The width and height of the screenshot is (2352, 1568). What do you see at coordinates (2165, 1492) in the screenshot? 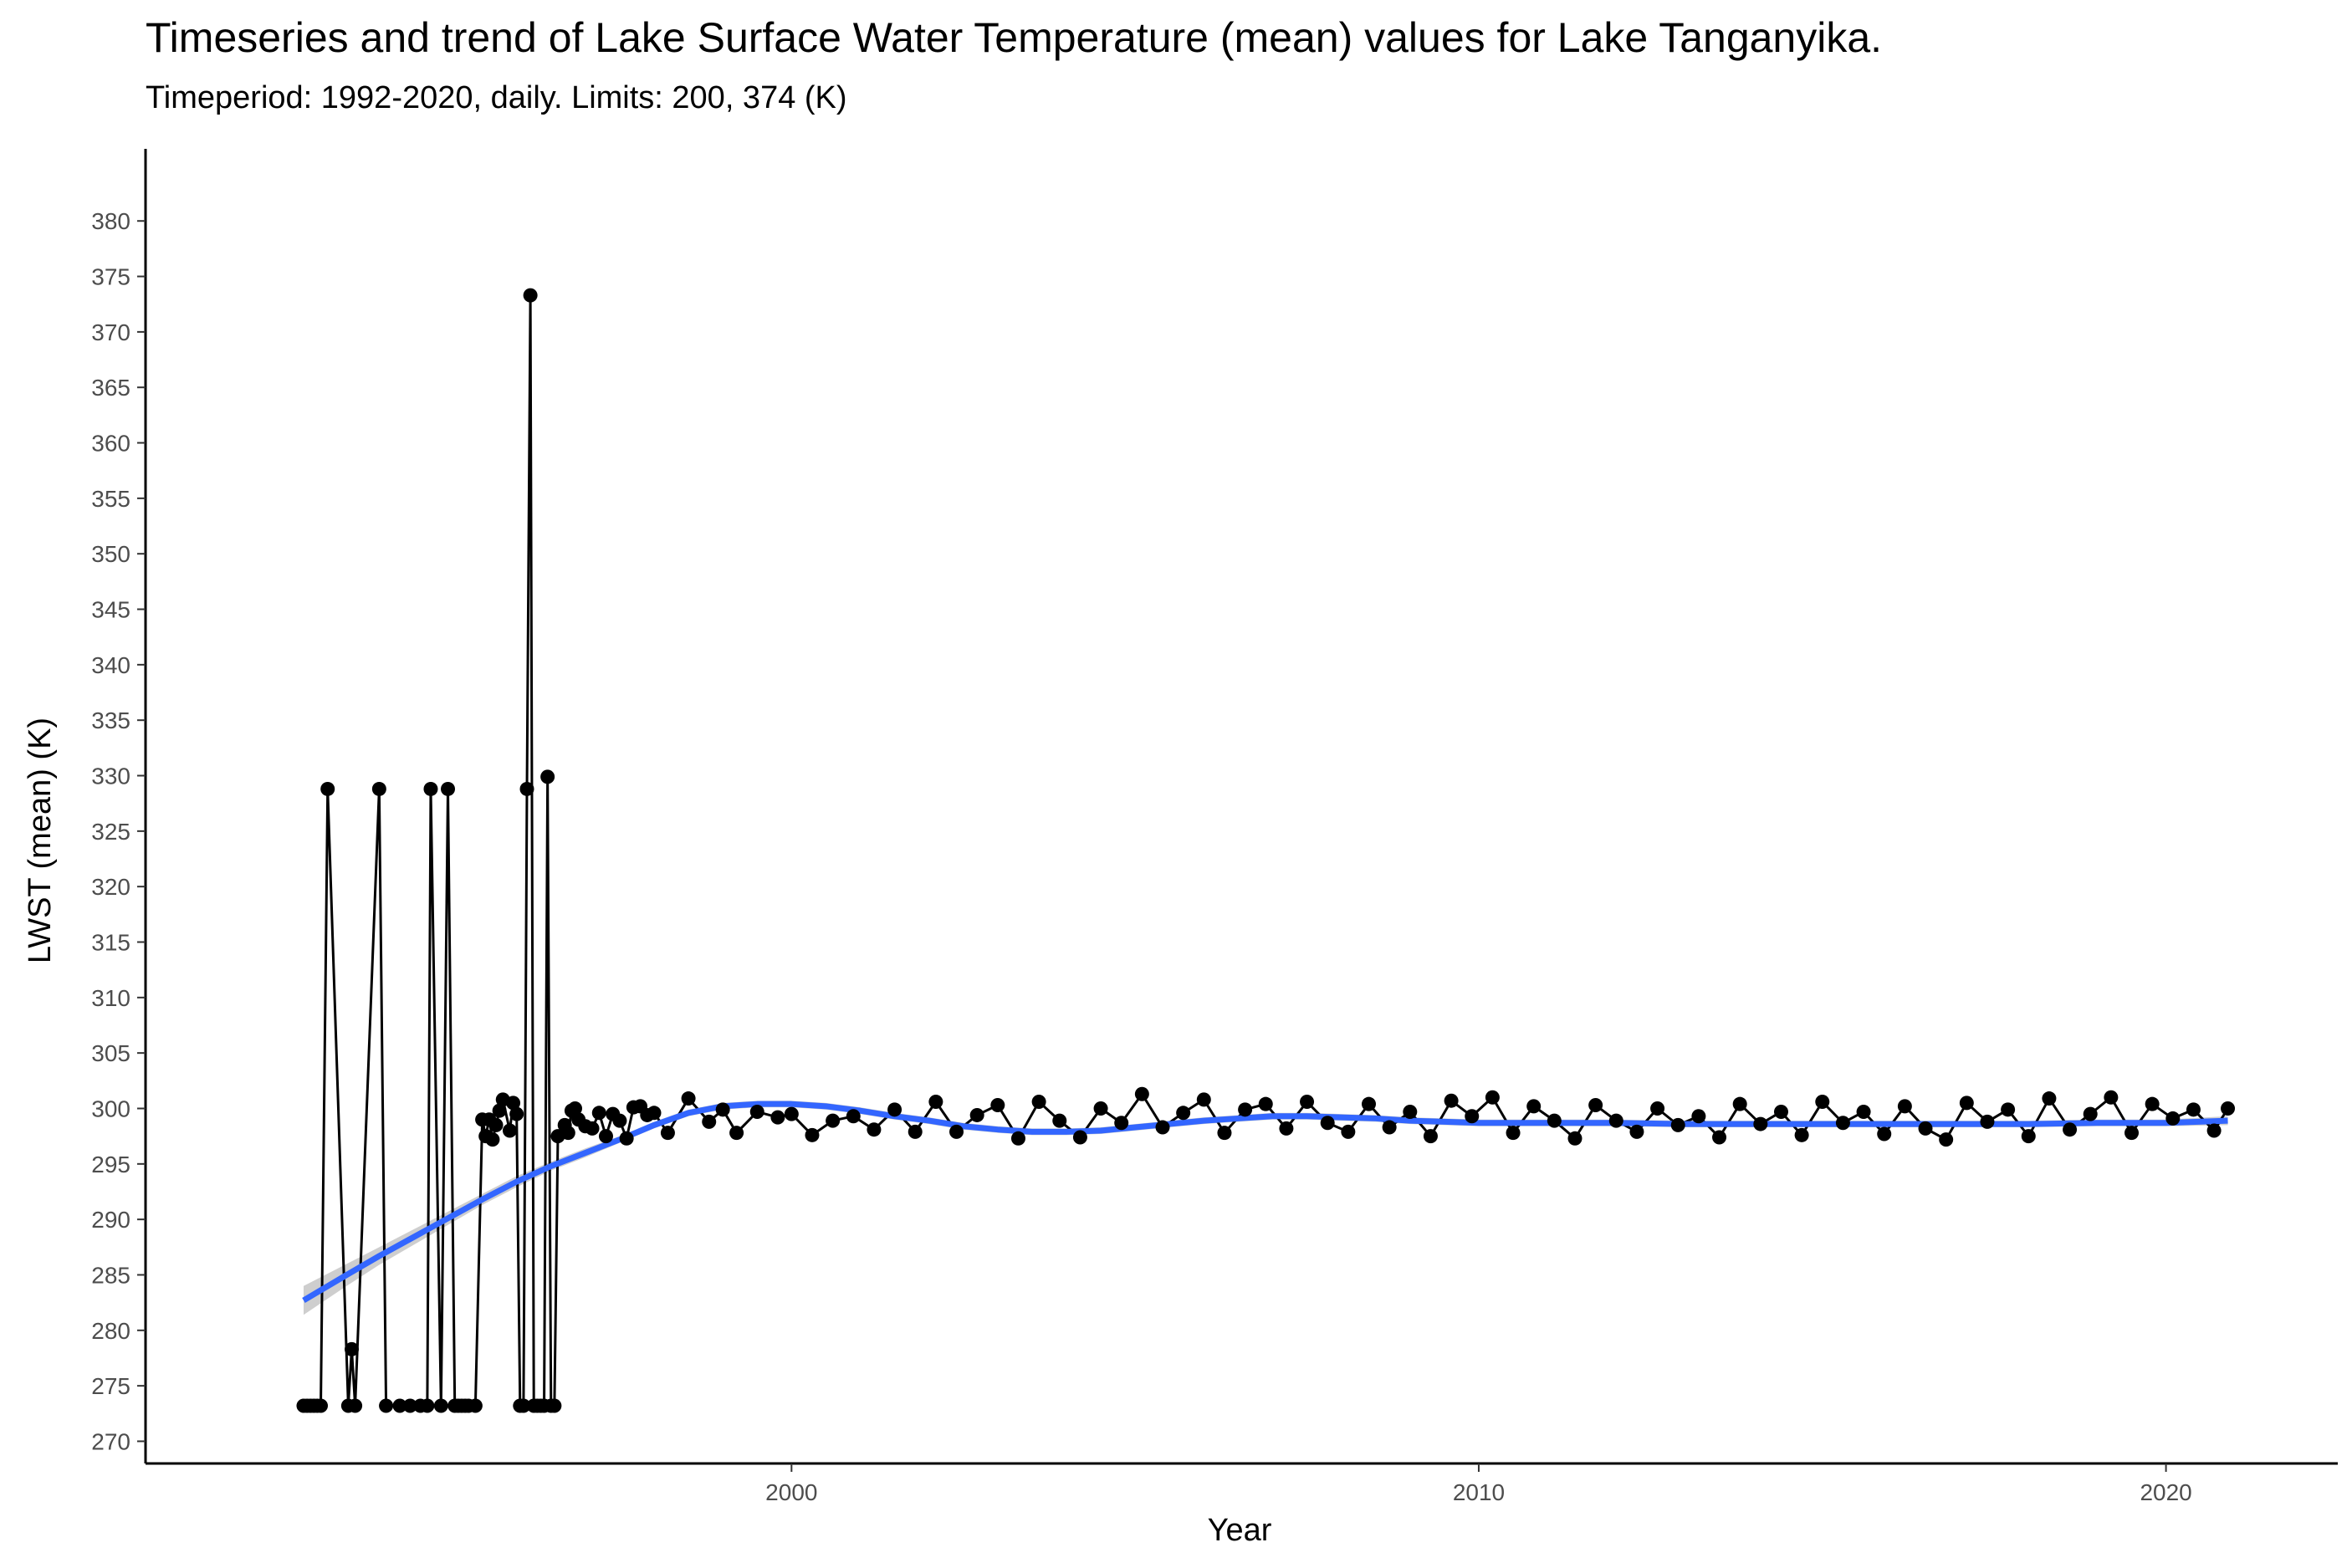
I see `x-tick-label: 2020` at bounding box center [2165, 1492].